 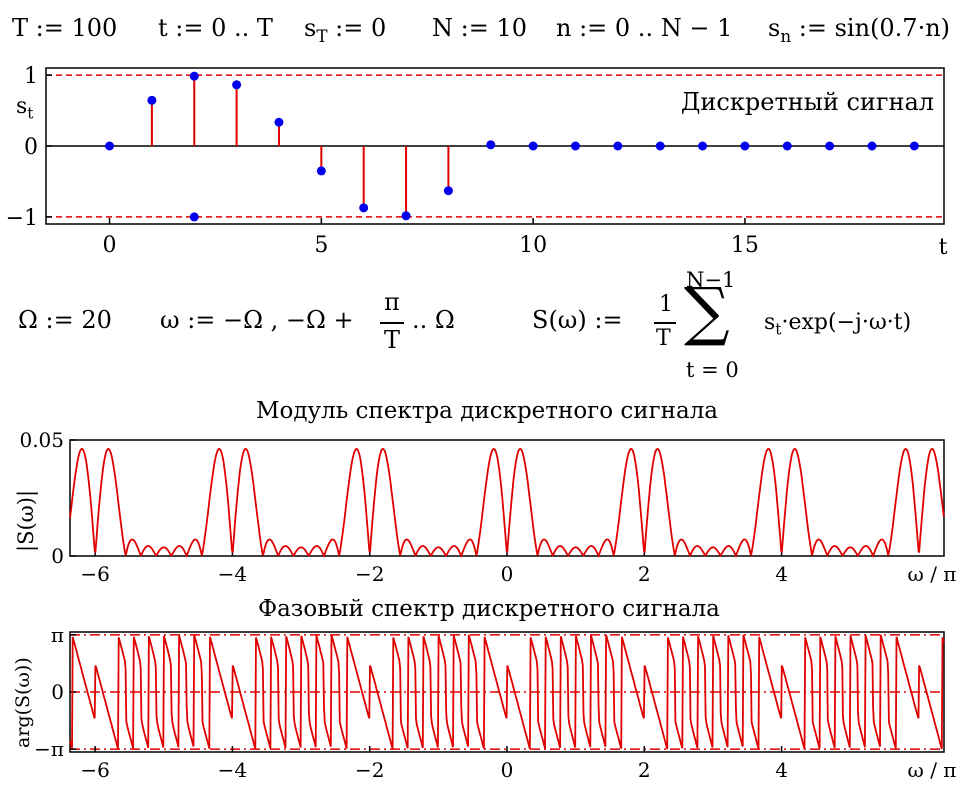 What do you see at coordinates (781, 770) in the screenshot?
I see `plot3-xtick-5: 4` at bounding box center [781, 770].